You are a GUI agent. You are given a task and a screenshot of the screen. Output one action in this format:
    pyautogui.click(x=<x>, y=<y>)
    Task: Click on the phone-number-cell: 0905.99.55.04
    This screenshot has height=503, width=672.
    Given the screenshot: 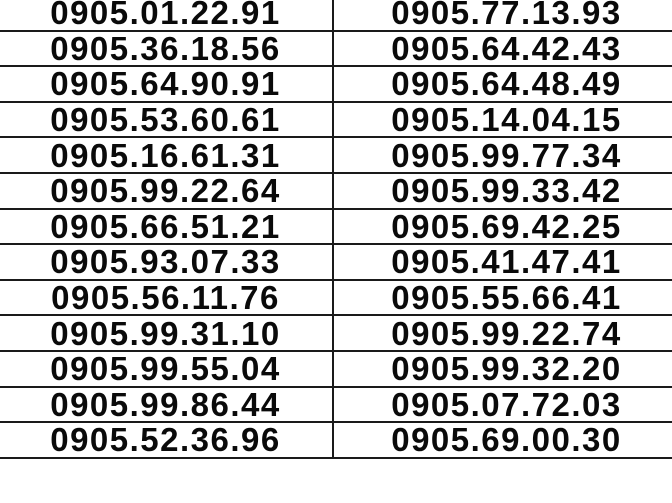 What is the action you would take?
    pyautogui.click(x=167, y=368)
    